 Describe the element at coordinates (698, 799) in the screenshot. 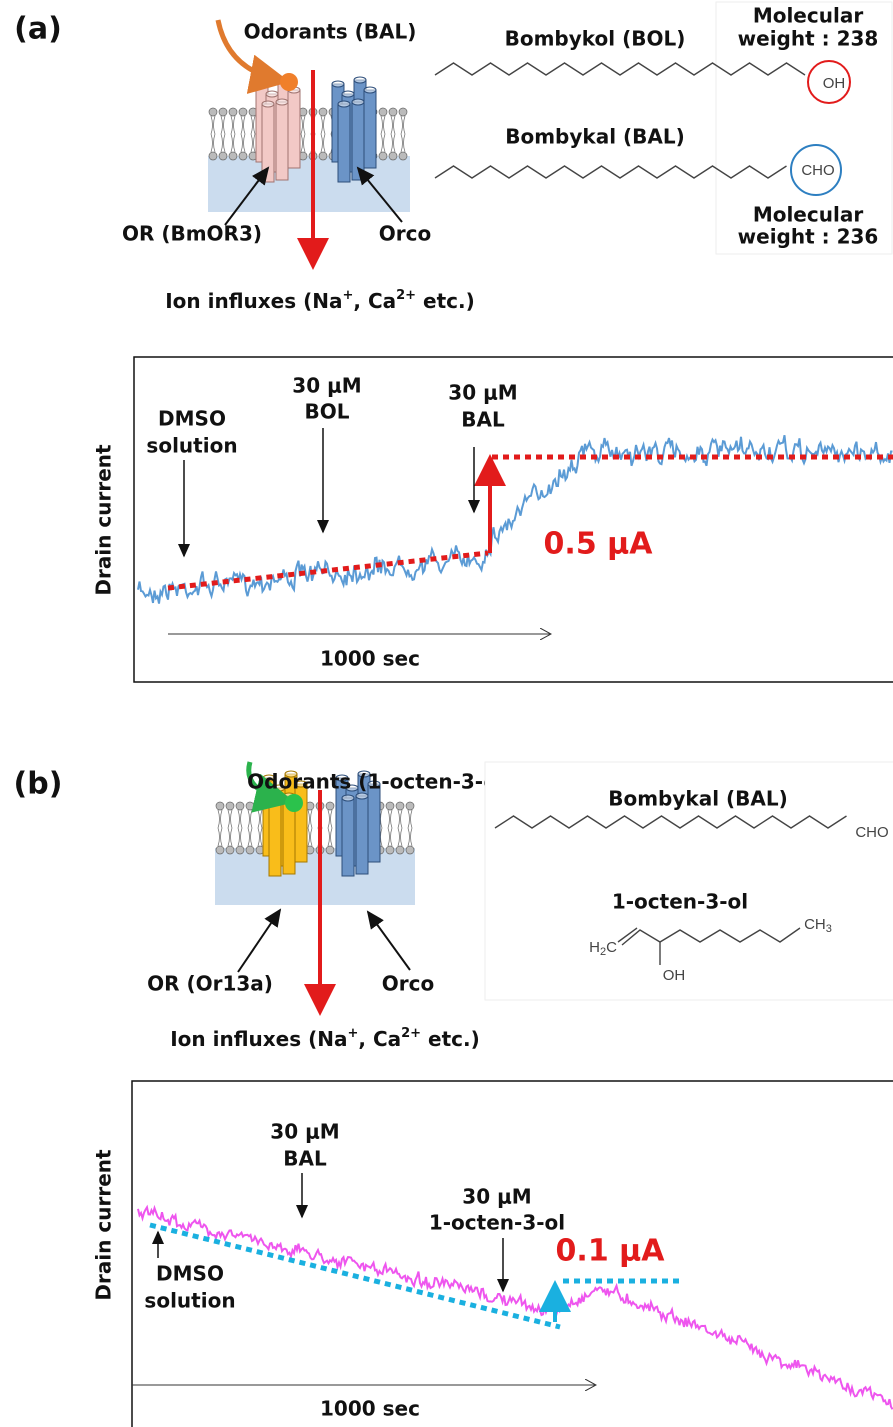

I see `molecule-name: Bombykal (BAL)` at that location.